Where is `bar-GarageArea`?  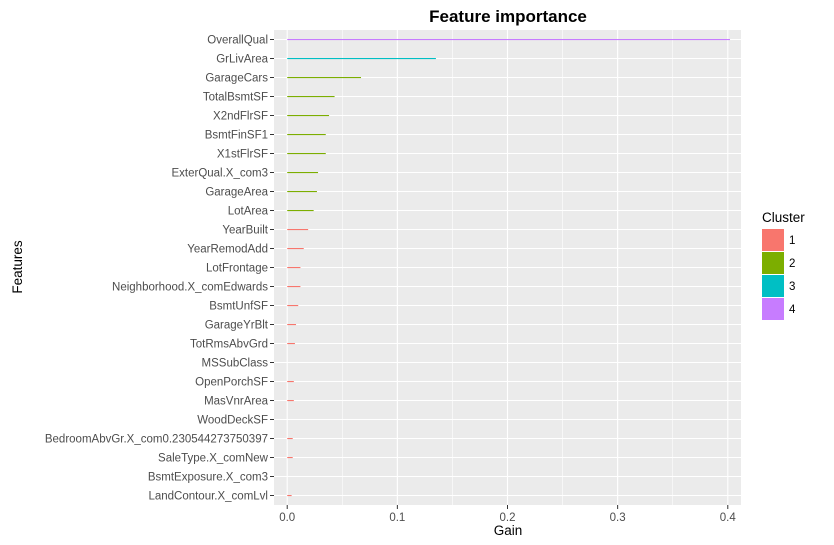
bar-GarageArea is located at coordinates (302, 192).